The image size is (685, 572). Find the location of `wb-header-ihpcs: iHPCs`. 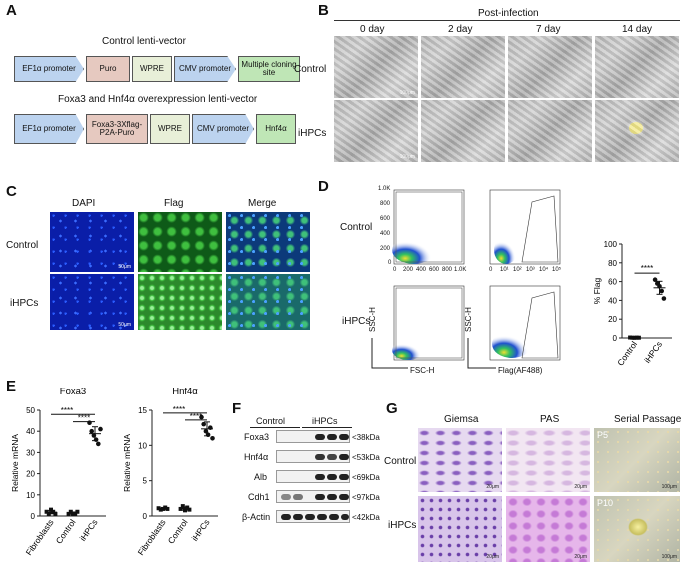

wb-header-ihpcs: iHPCs is located at coordinates (325, 421).